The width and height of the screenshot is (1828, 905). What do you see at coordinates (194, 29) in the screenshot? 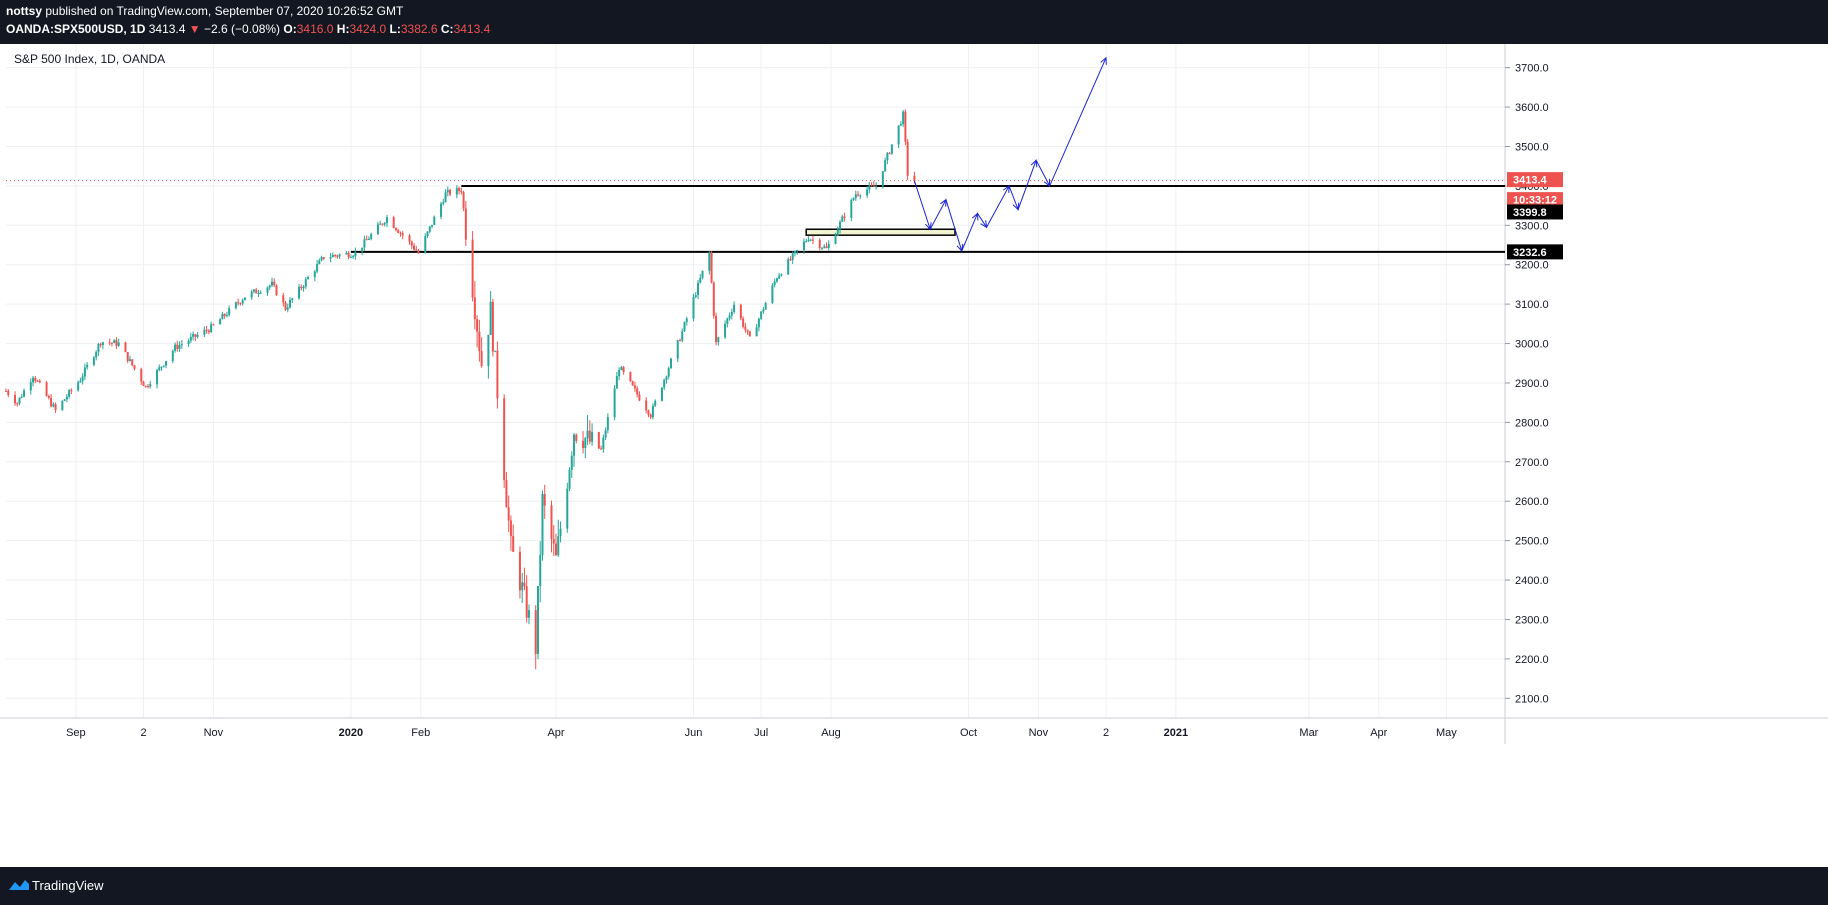
I see `down-arrow-icon: ▼` at bounding box center [194, 29].